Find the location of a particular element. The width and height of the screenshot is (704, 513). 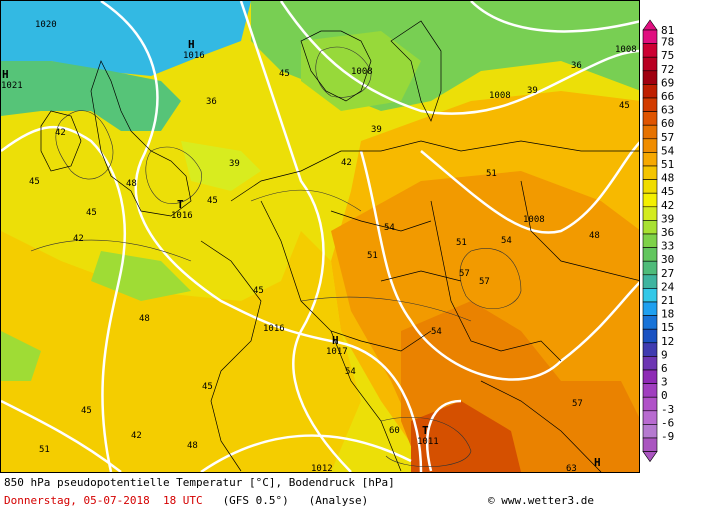

analysis-label: (Analyse) is located at coordinates (338, 500).